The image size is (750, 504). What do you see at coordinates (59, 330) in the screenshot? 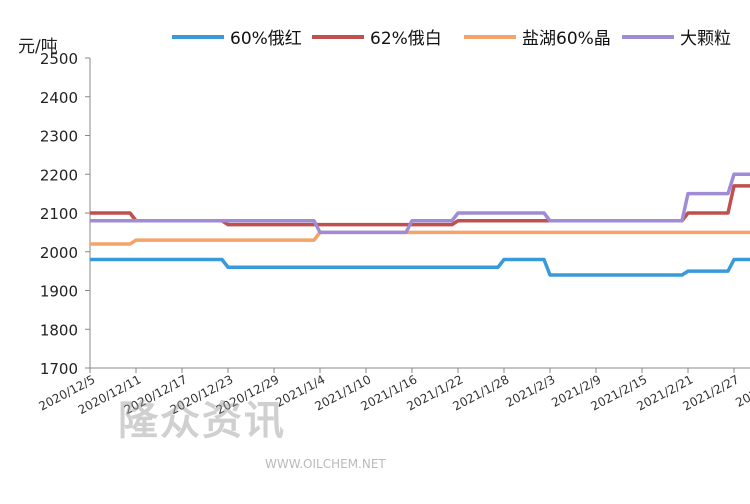
I see `y-tick-label: 1800` at bounding box center [59, 330].